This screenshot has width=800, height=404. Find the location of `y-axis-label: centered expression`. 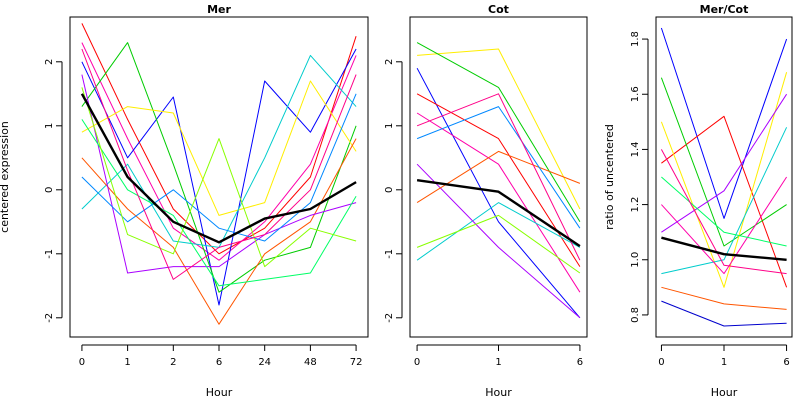

y-axis-label: centered expression is located at coordinates (5, 177).